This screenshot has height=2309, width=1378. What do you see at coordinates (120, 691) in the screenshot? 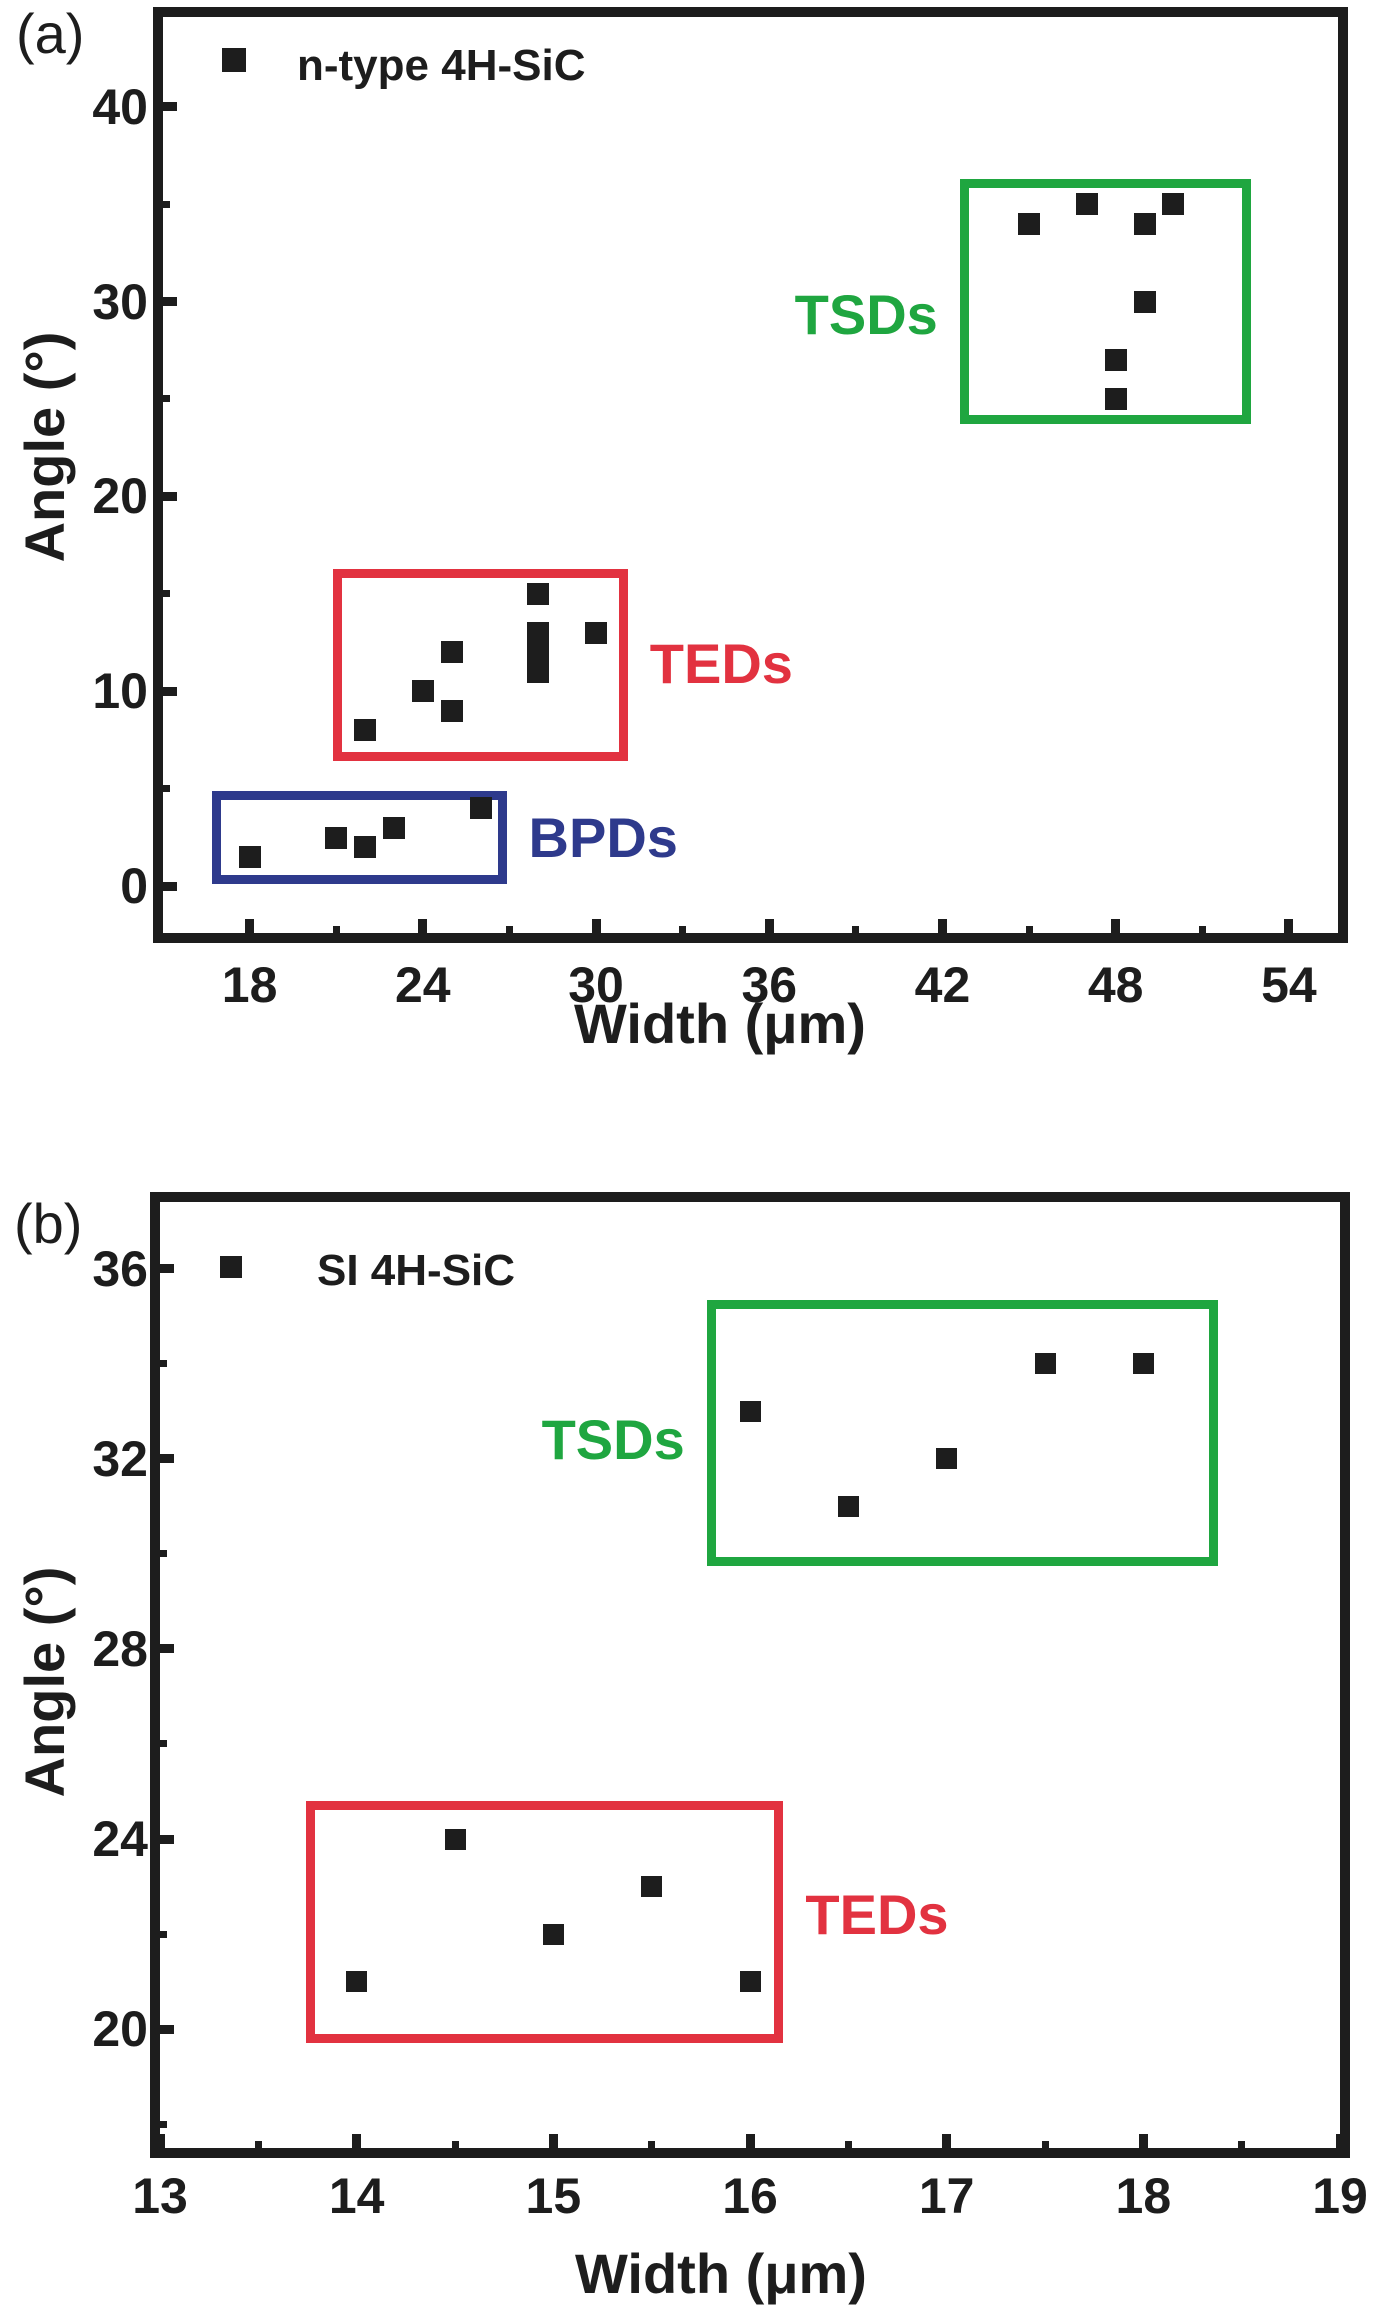
I see `panel-a-y-tick-label: 10` at bounding box center [120, 691].